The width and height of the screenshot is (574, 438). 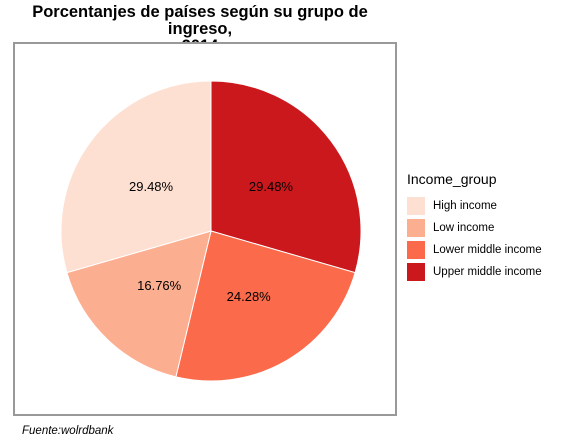 I want to click on pie-slice-lower-middle-income, so click(x=265, y=306).